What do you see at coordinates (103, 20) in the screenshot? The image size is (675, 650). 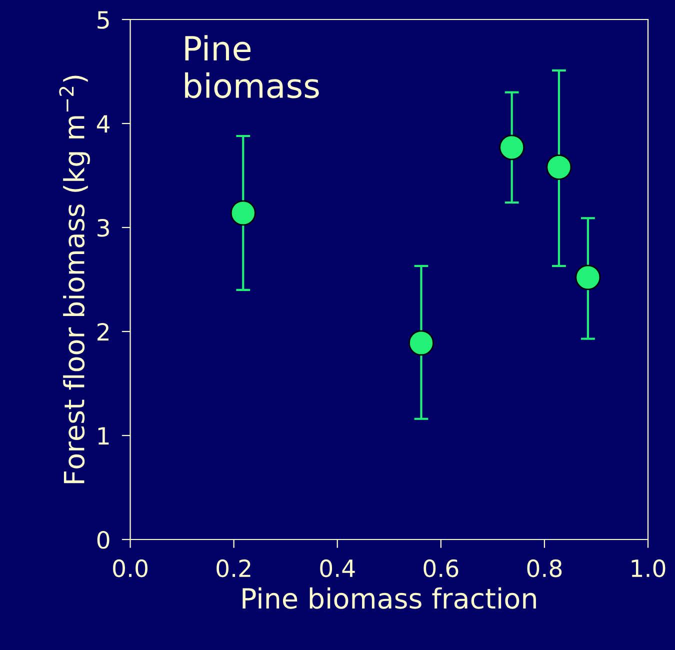 I see `y-tick-label: 5` at bounding box center [103, 20].